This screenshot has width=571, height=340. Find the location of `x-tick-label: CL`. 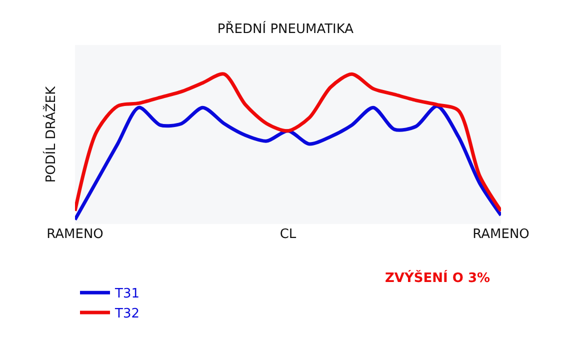

x-tick-label: CL is located at coordinates (288, 234).